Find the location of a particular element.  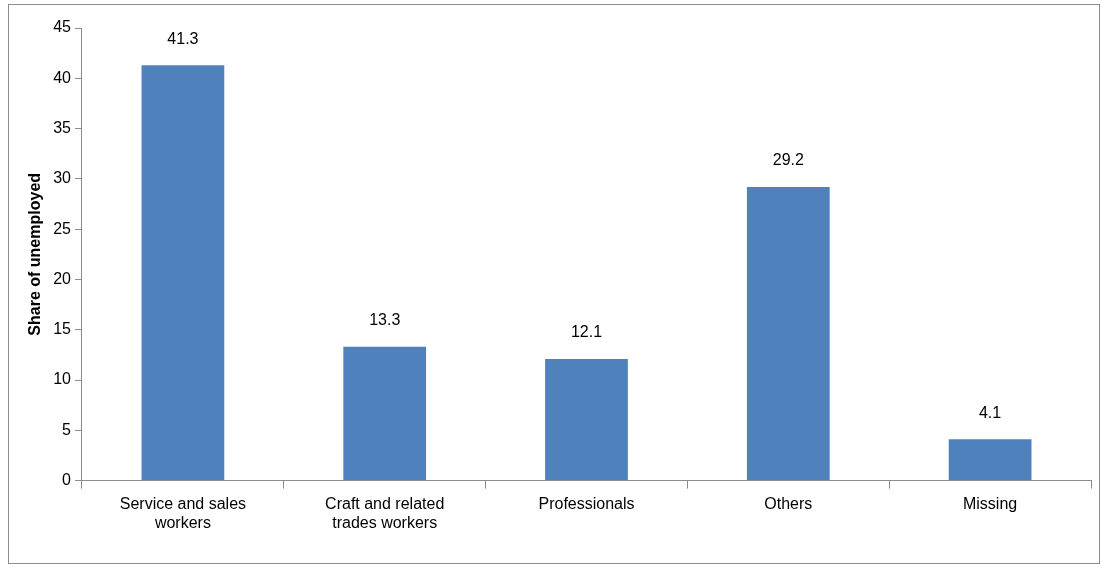

data-label: 13.3 is located at coordinates (385, 320).